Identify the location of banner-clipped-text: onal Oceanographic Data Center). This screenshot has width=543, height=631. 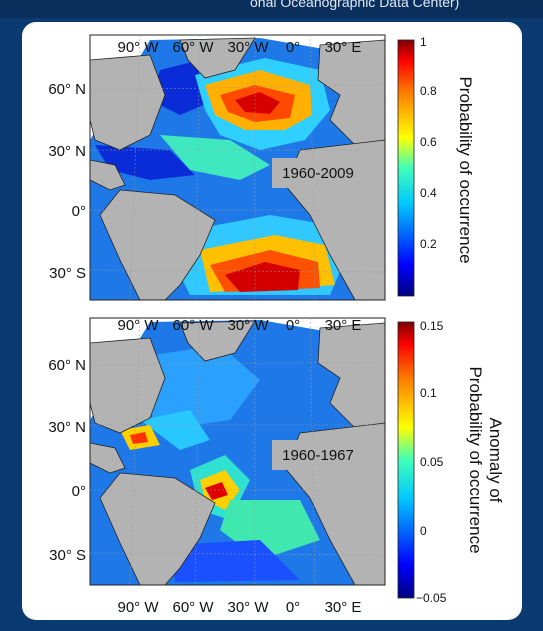
(355, 5).